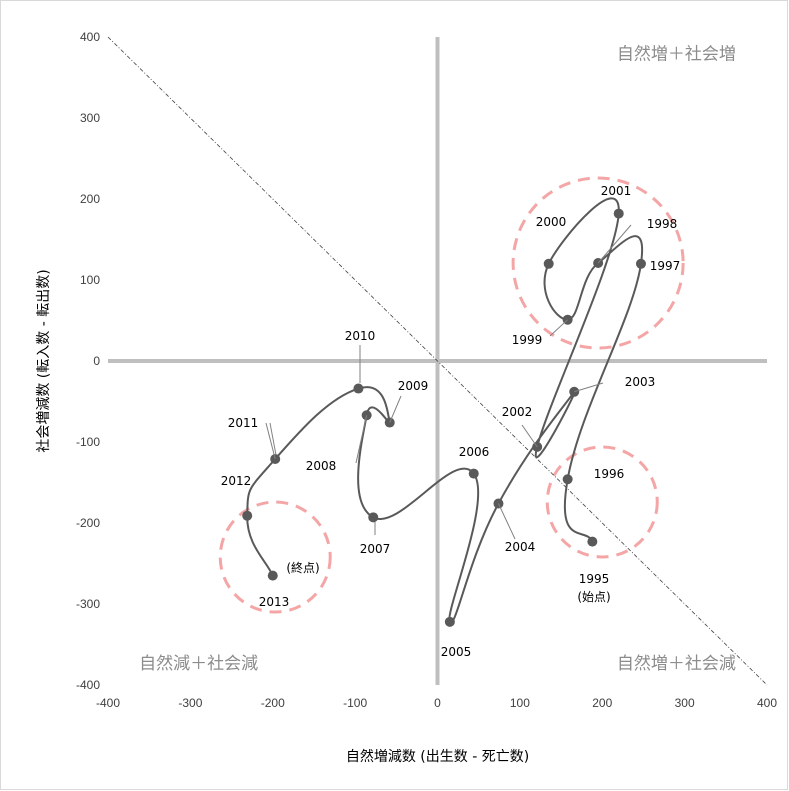  I want to click on y-tick-label: 200, so click(90, 199).